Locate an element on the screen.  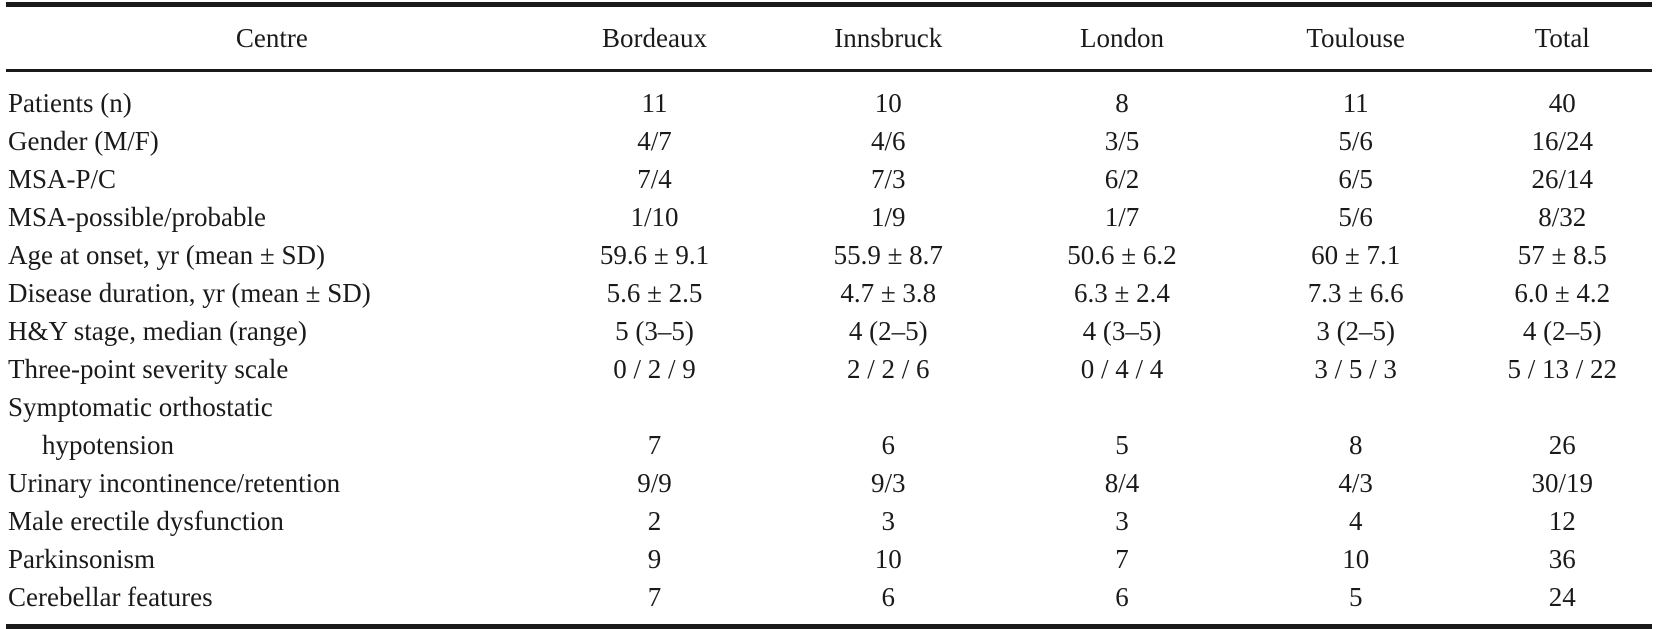
table-row-gender: Gender (M/F) 4/7 4/6 3/5 5/6 16/24 is located at coordinates (829, 141).